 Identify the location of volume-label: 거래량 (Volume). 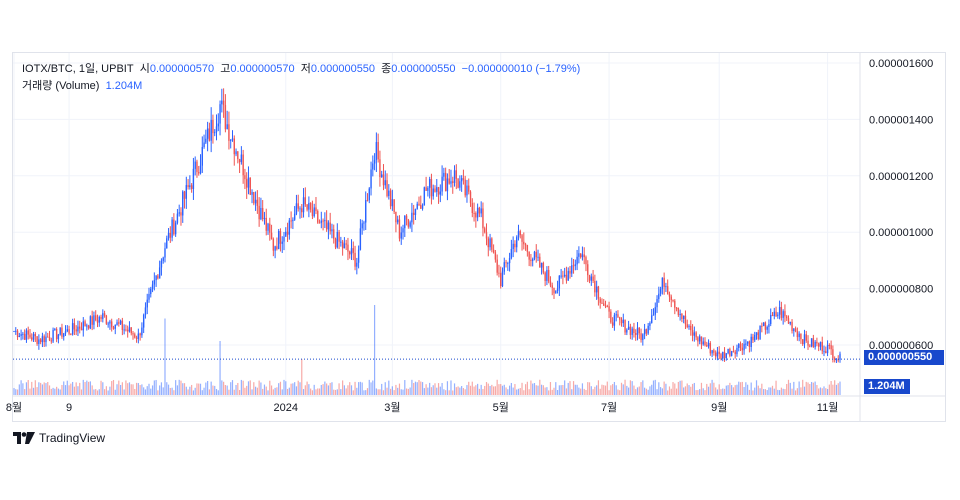
(61, 86).